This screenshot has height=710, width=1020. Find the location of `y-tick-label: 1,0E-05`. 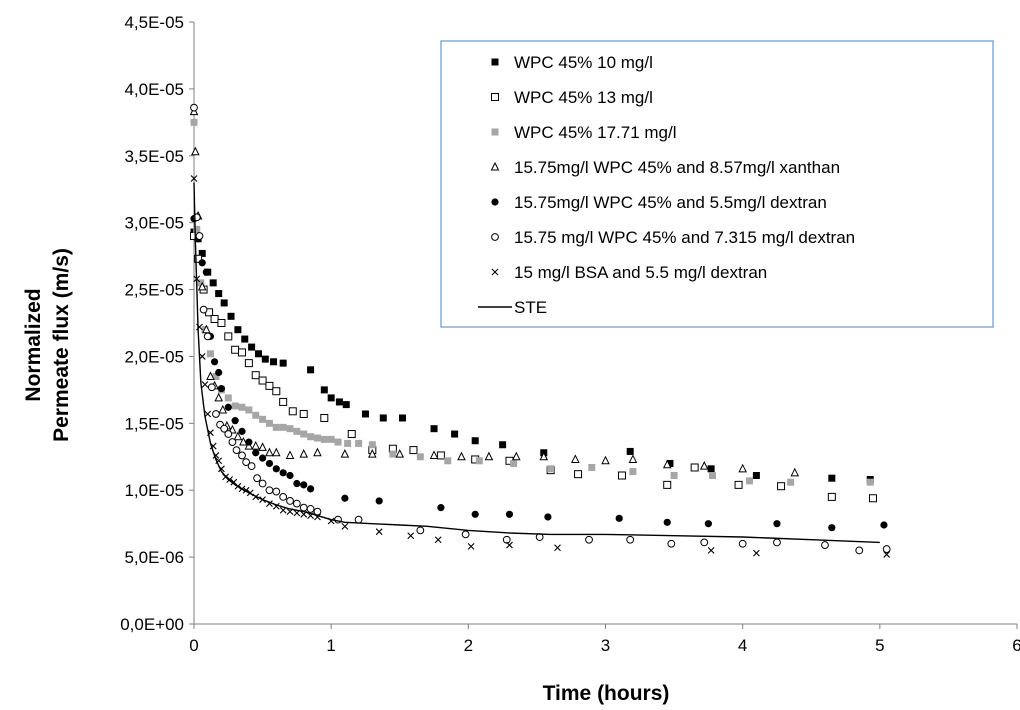

y-tick-label: 1,0E-05 is located at coordinates (154, 490).